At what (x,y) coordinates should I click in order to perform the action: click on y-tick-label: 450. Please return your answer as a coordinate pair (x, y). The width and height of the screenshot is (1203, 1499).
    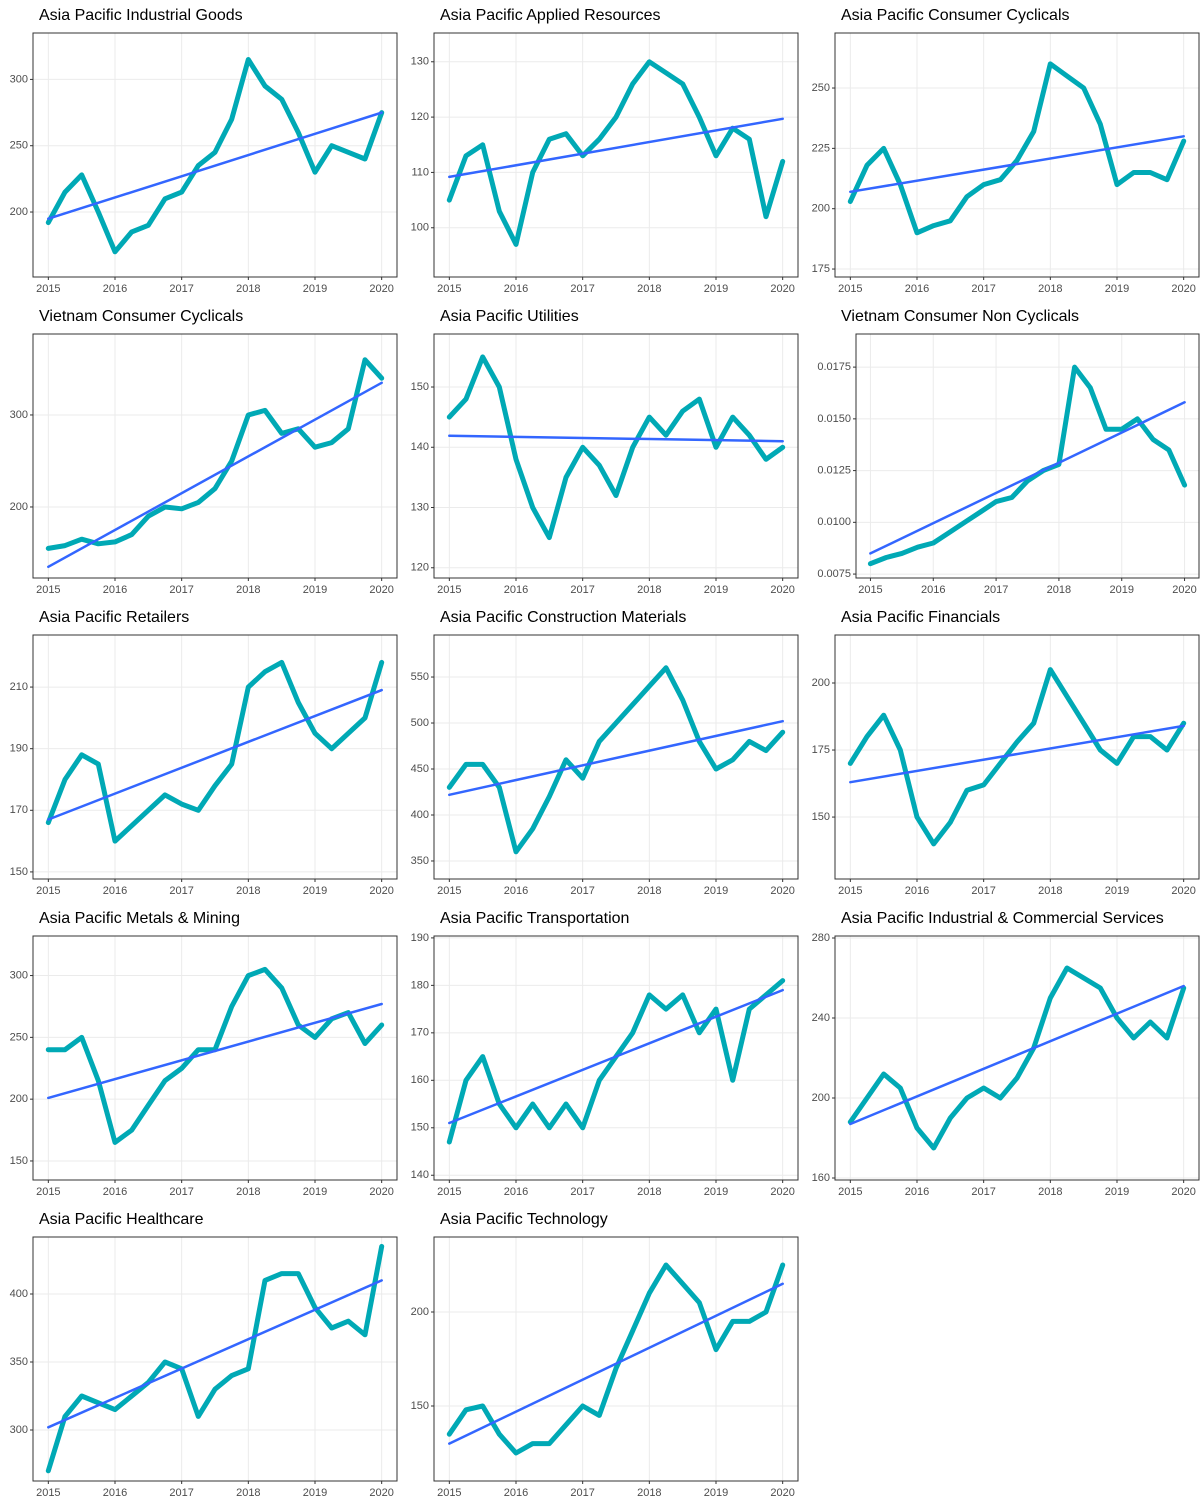
    Looking at the image, I should click on (420, 769).